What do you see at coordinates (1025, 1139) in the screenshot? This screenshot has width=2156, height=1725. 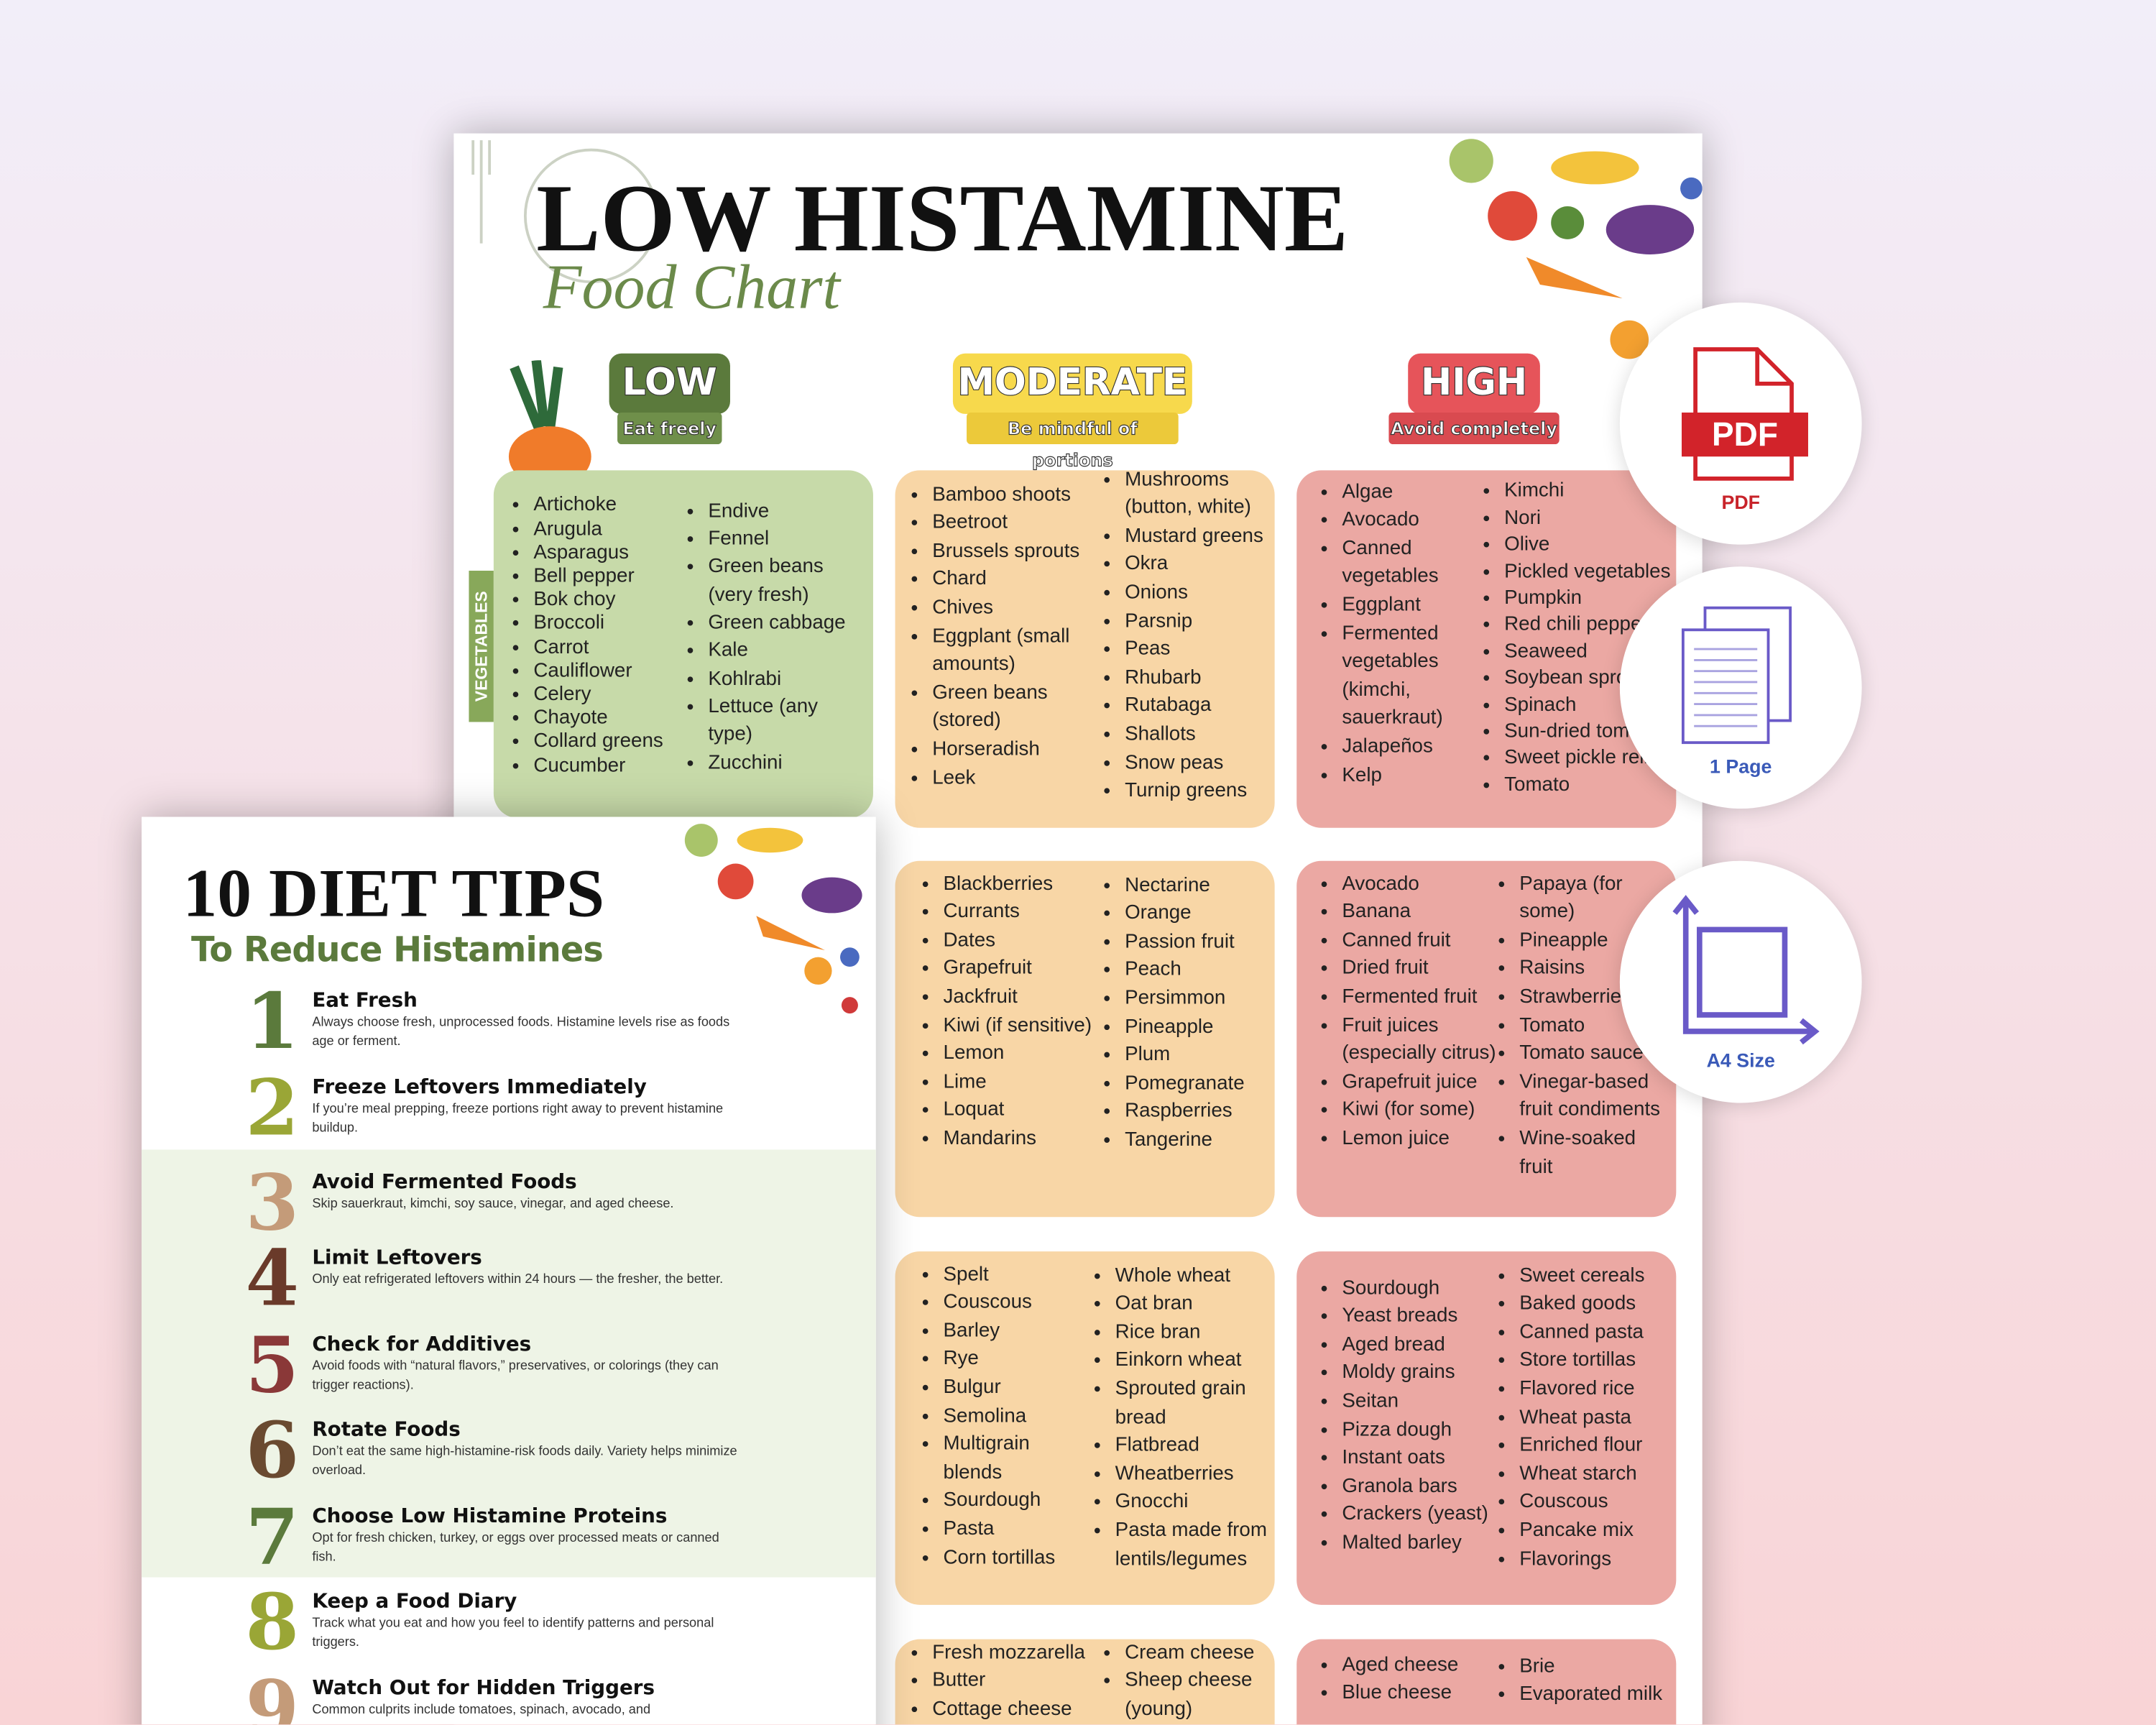 I see `food-item: Mandarins` at bounding box center [1025, 1139].